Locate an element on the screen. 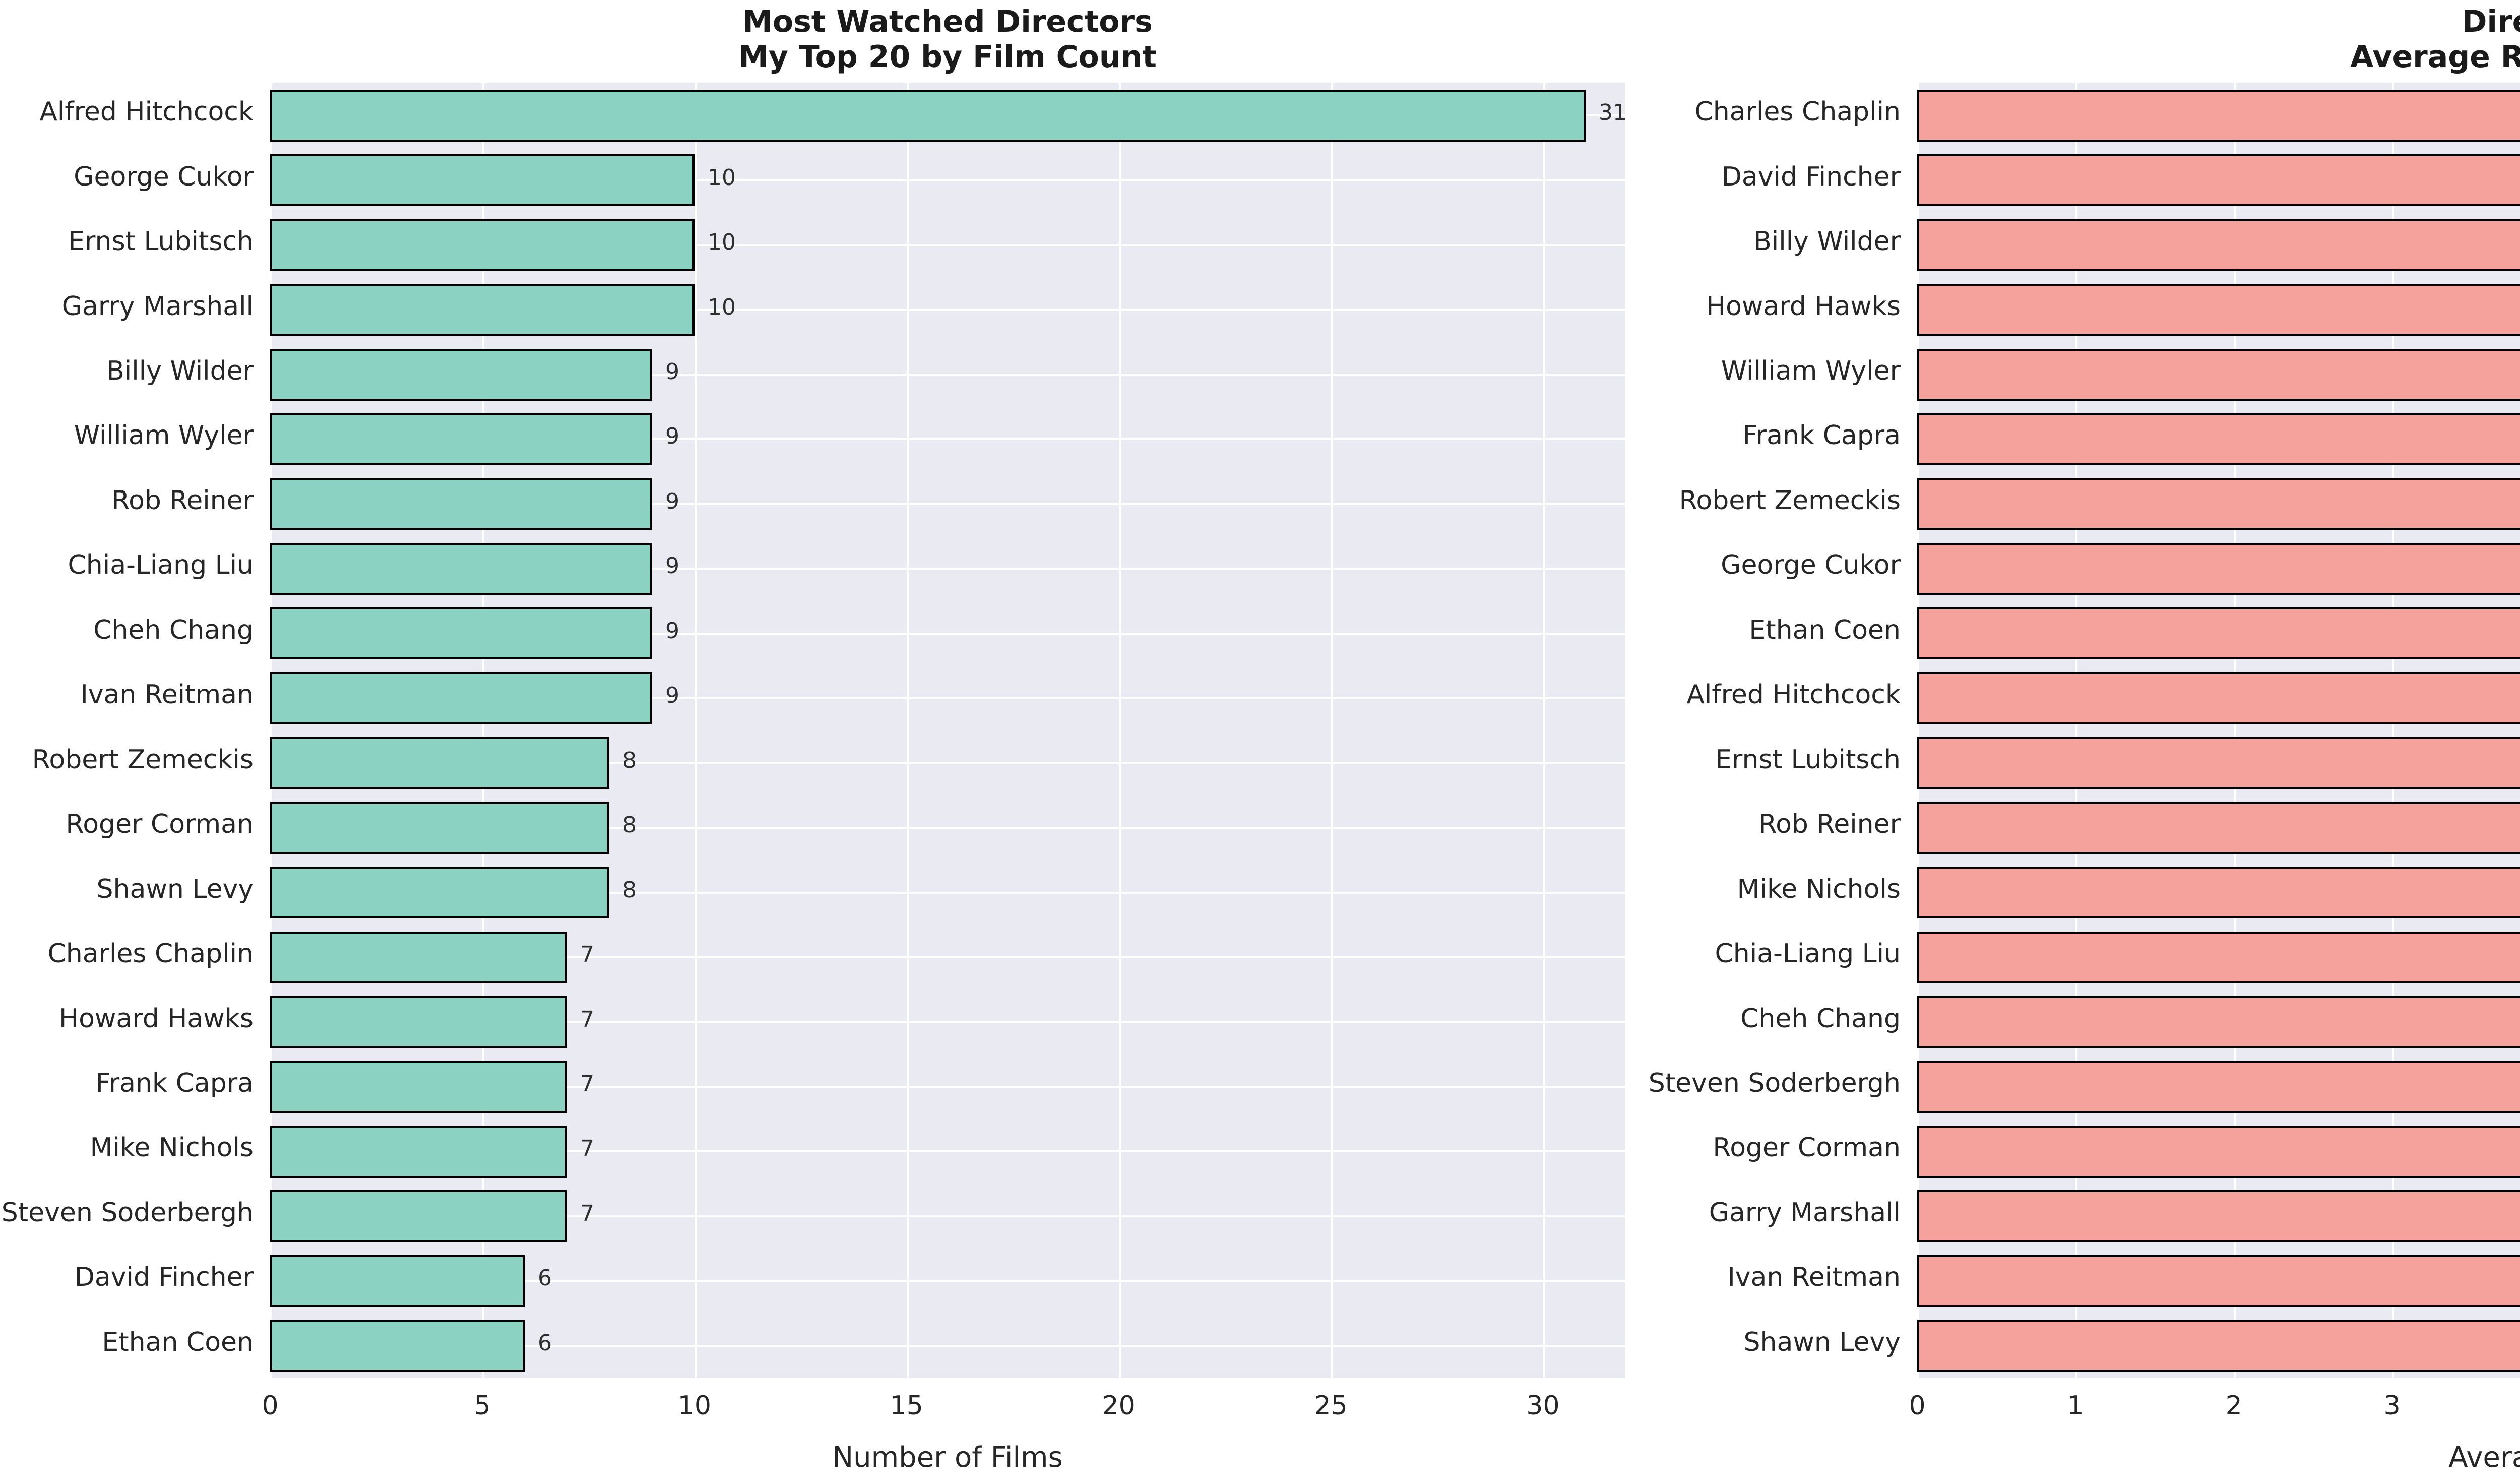  category-label: Shawn Levy is located at coordinates (175, 889).